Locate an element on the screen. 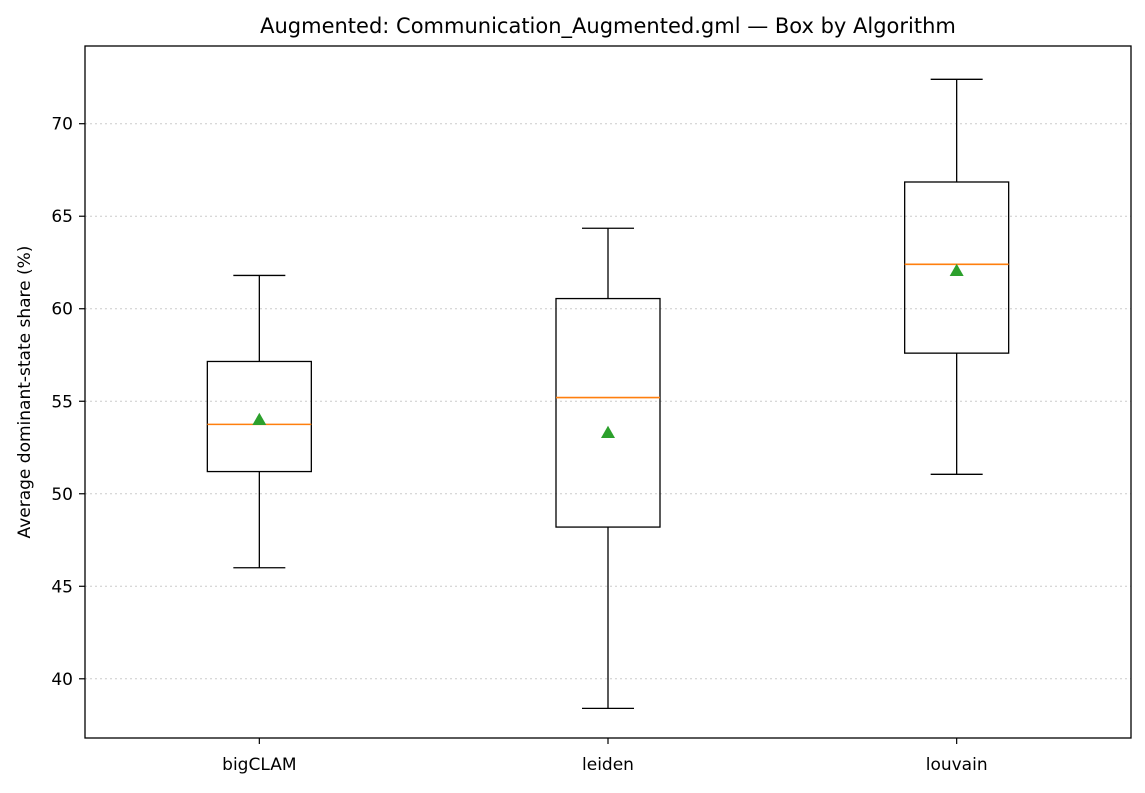 The height and width of the screenshot is (793, 1145). y-tick-label: 55 is located at coordinates (62, 402).